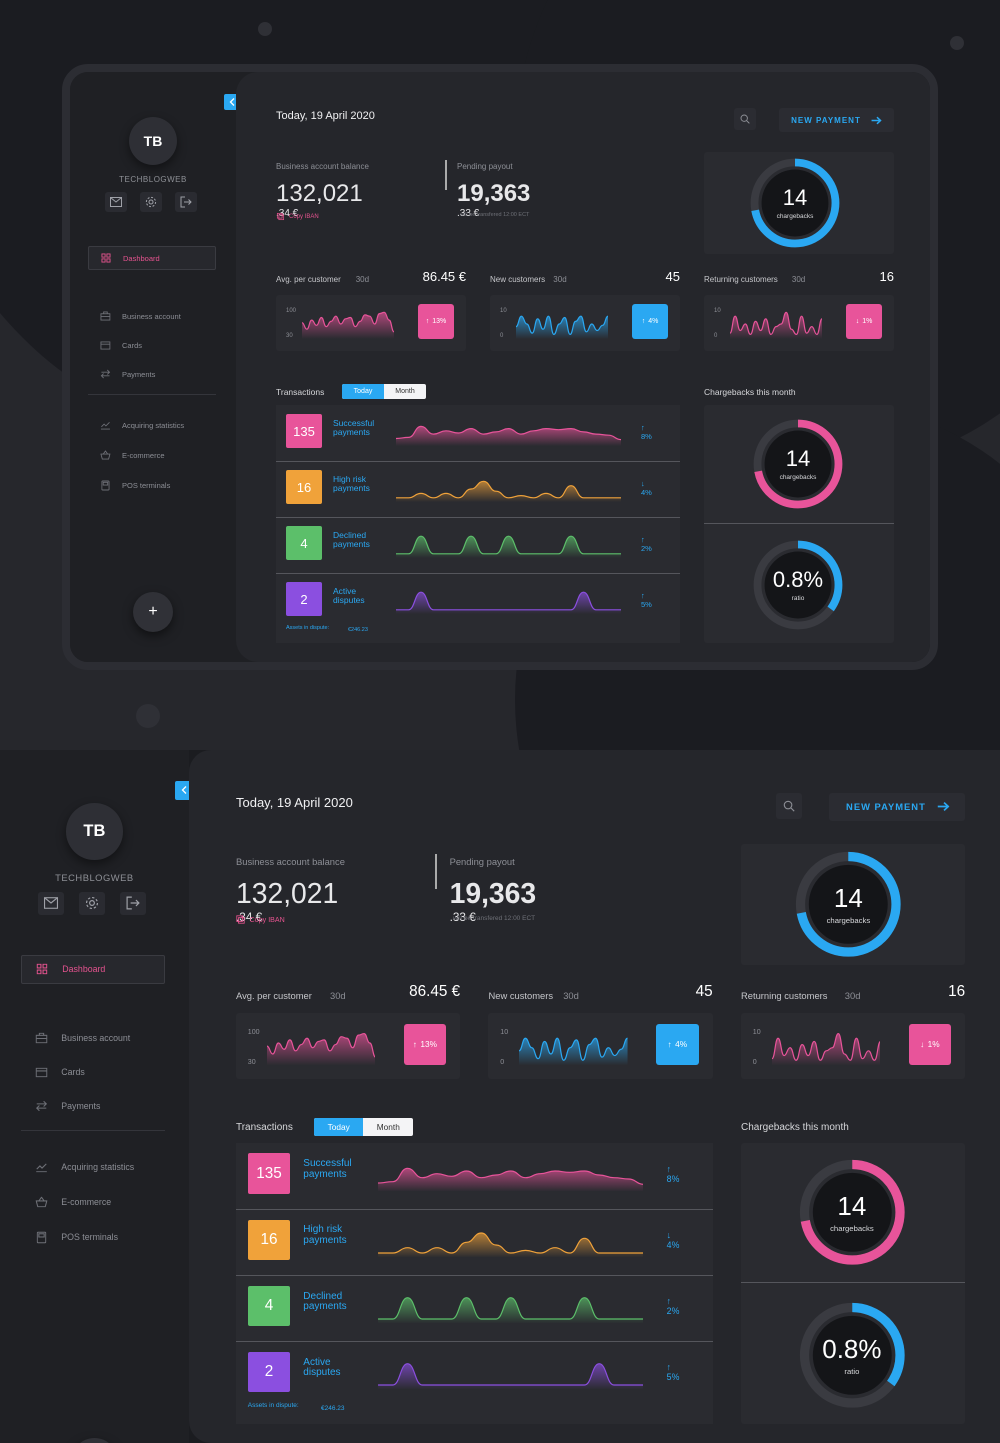  I want to click on briefcase-icon, so click(41, 1038).